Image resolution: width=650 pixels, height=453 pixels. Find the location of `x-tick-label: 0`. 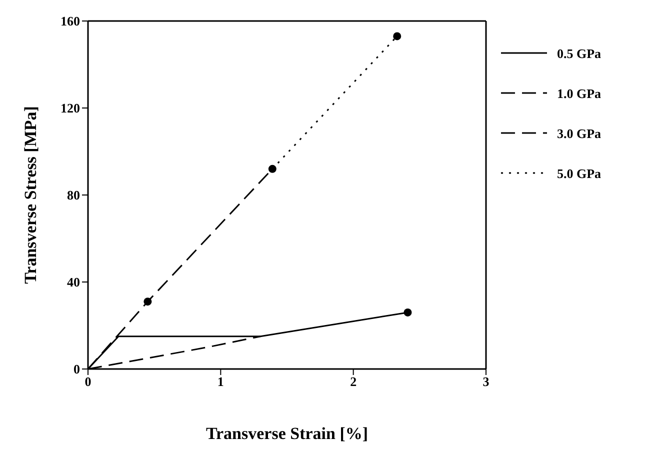

x-tick-label: 0 is located at coordinates (88, 382).